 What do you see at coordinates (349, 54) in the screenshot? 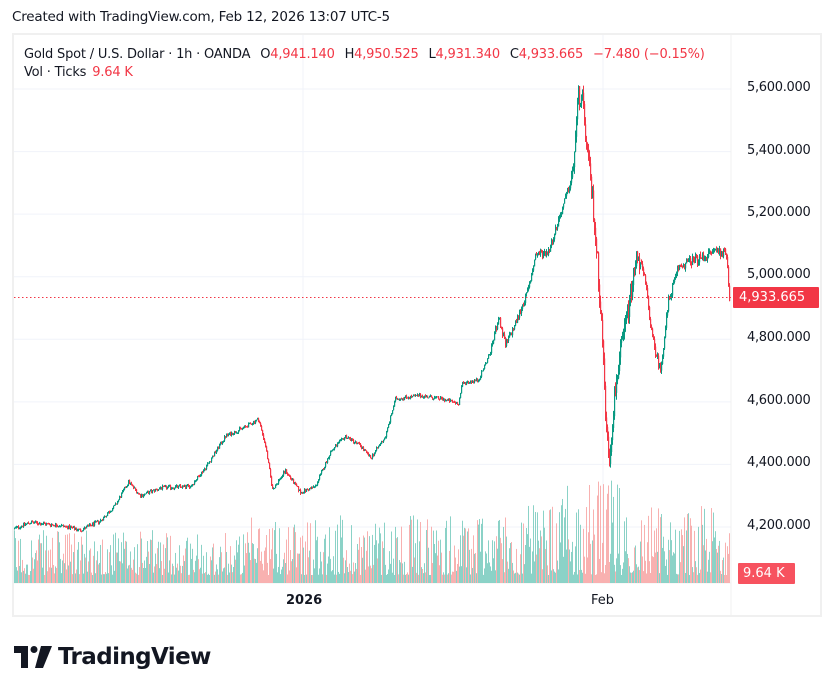
I see `high-label: H` at bounding box center [349, 54].